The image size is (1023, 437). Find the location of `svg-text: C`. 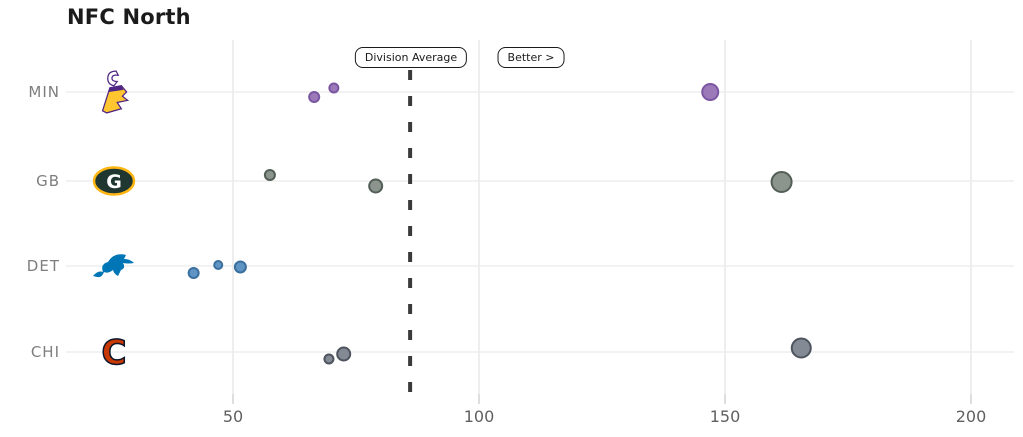

svg-text: C is located at coordinates (114, 353).